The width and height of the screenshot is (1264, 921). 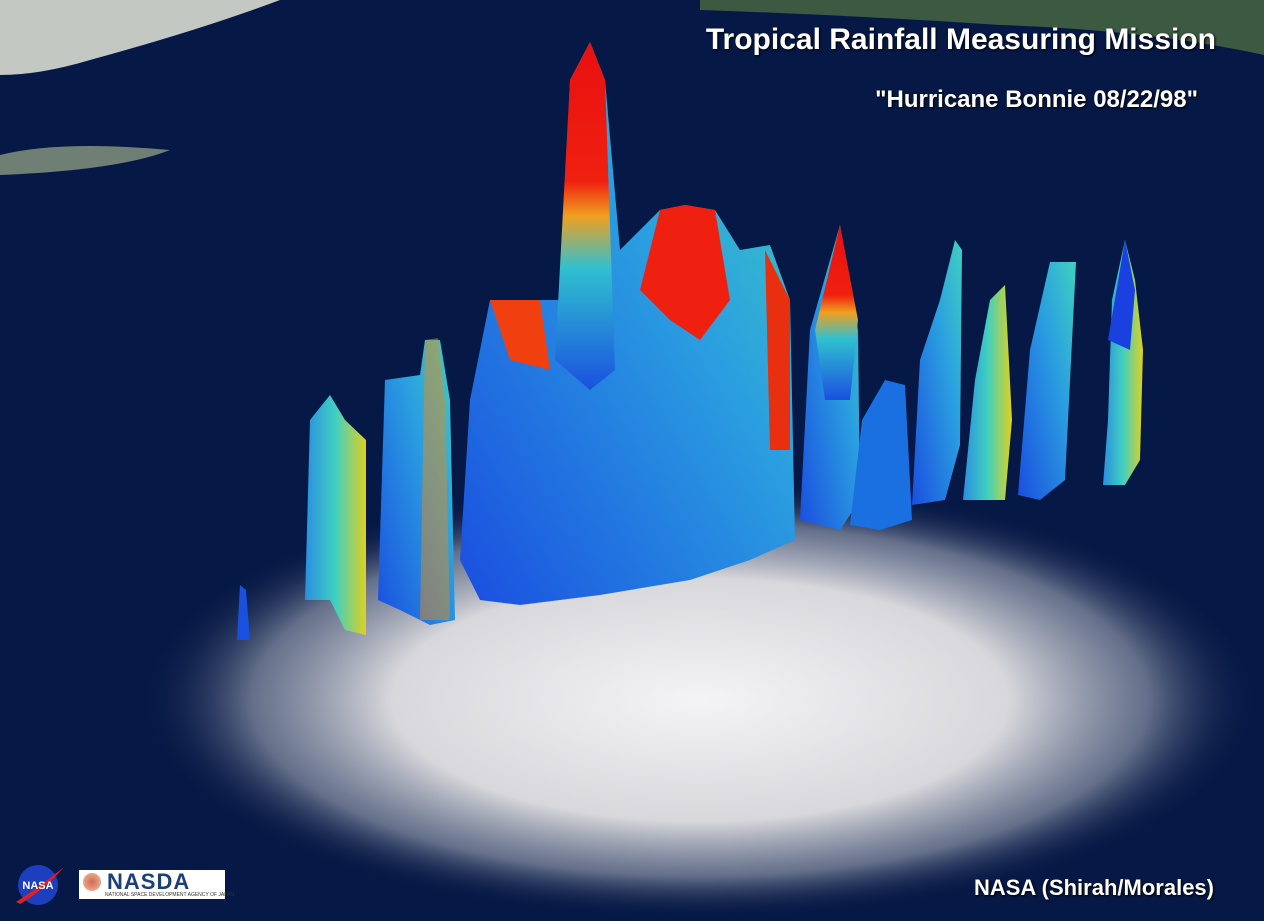 I want to click on nasda-wordmark: NASDA, so click(x=149, y=881).